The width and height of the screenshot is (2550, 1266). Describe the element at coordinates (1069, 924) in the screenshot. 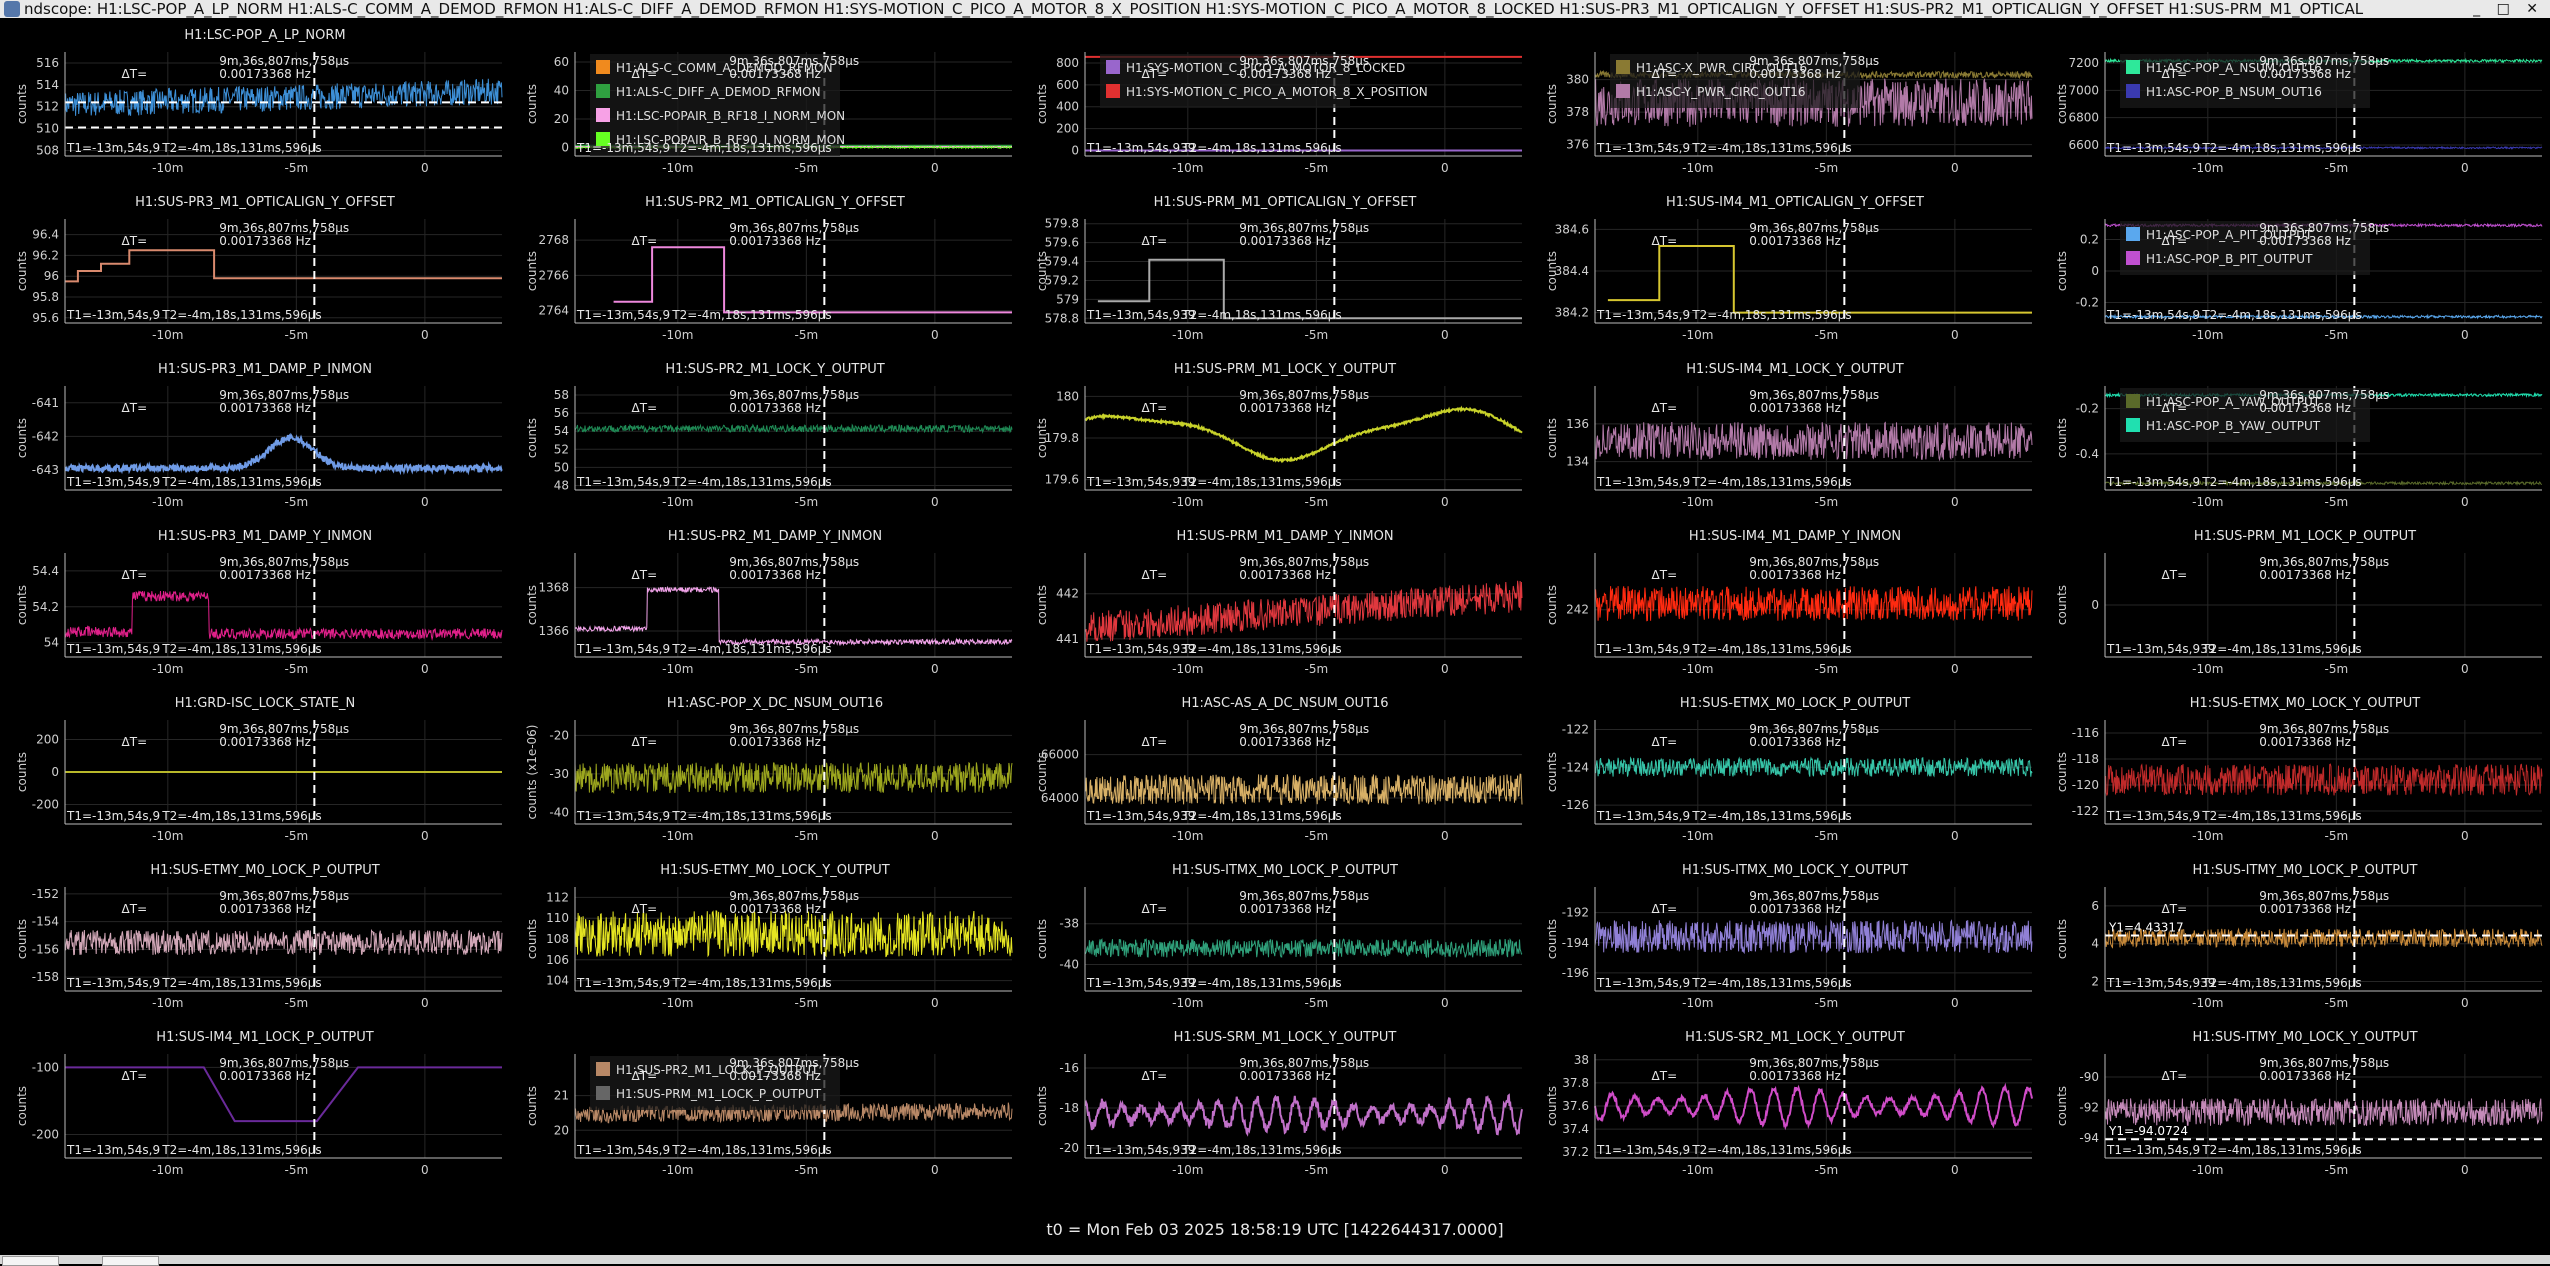

I see `y-tick-label: -38` at that location.